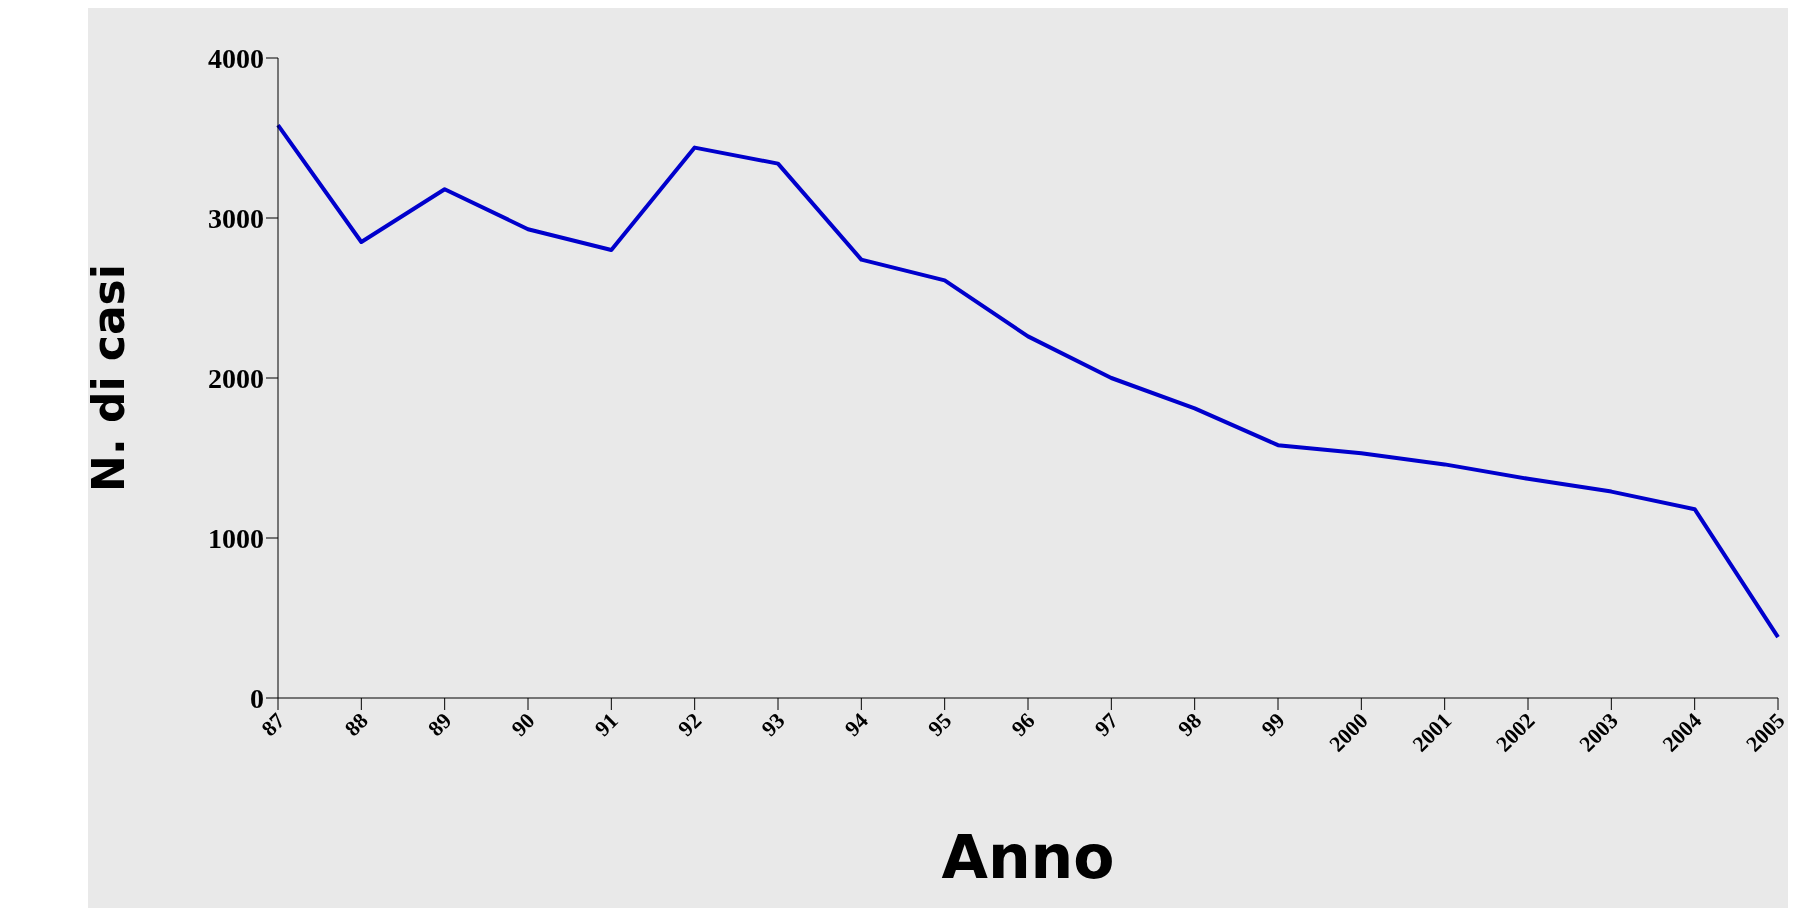 This screenshot has width=1804, height=917. Describe the element at coordinates (1189, 724) in the screenshot. I see `x-tick-label: 98` at that location.